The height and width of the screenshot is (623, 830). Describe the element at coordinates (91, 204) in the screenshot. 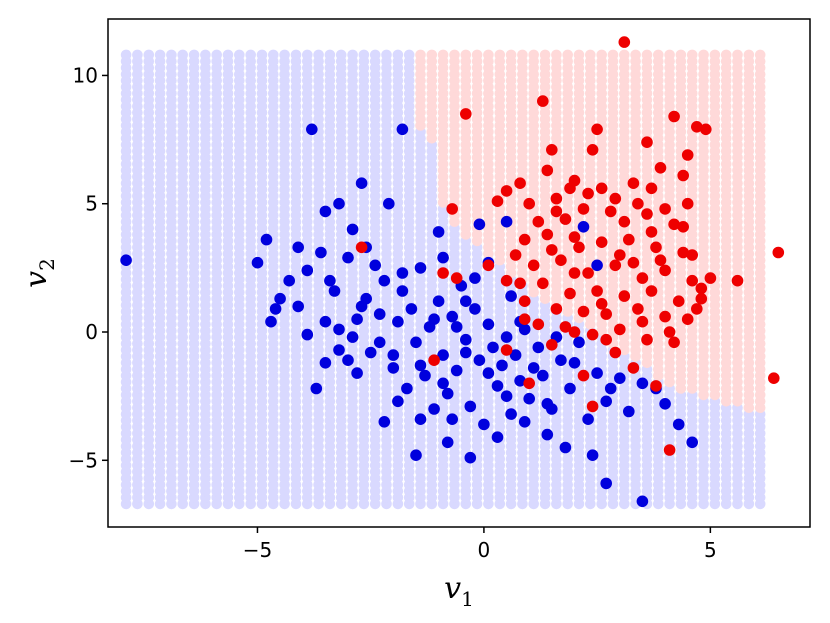

I see `y-tick-label: 5` at that location.